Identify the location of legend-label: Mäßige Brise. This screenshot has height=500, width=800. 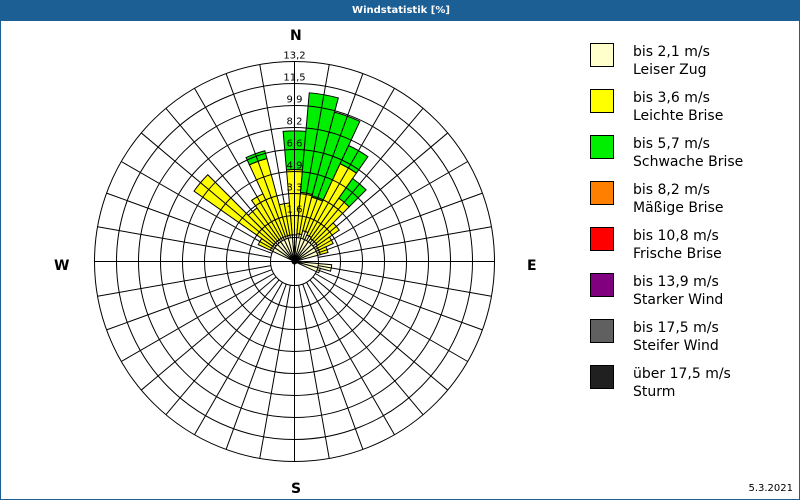
(678, 208).